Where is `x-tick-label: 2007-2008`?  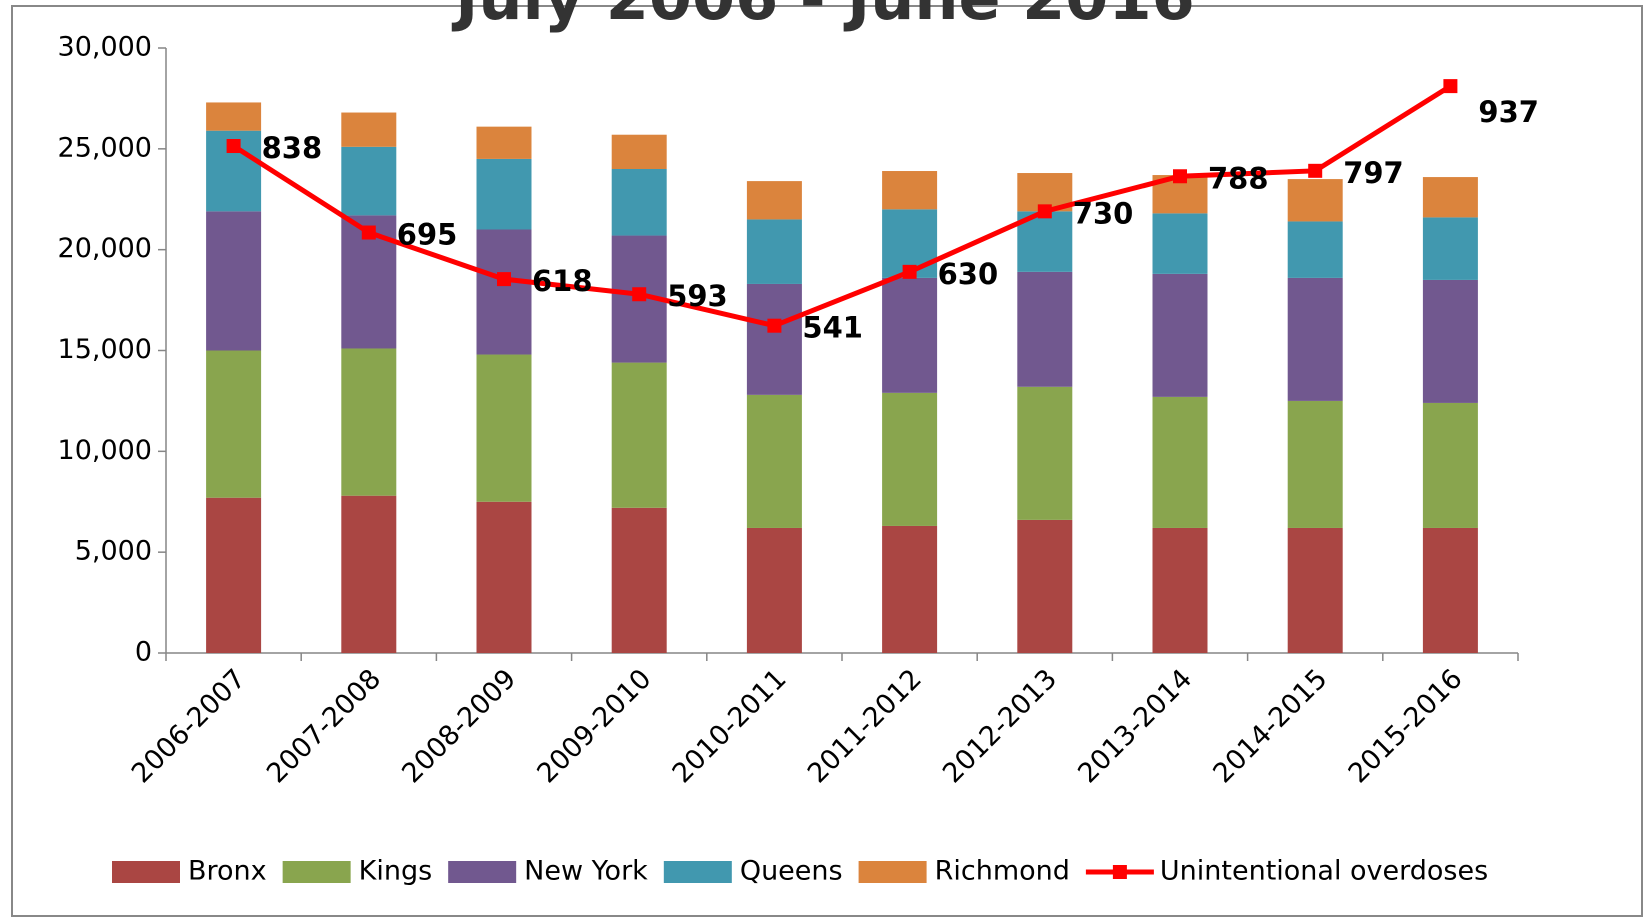
x-tick-label: 2007-2008 is located at coordinates (324, 726).